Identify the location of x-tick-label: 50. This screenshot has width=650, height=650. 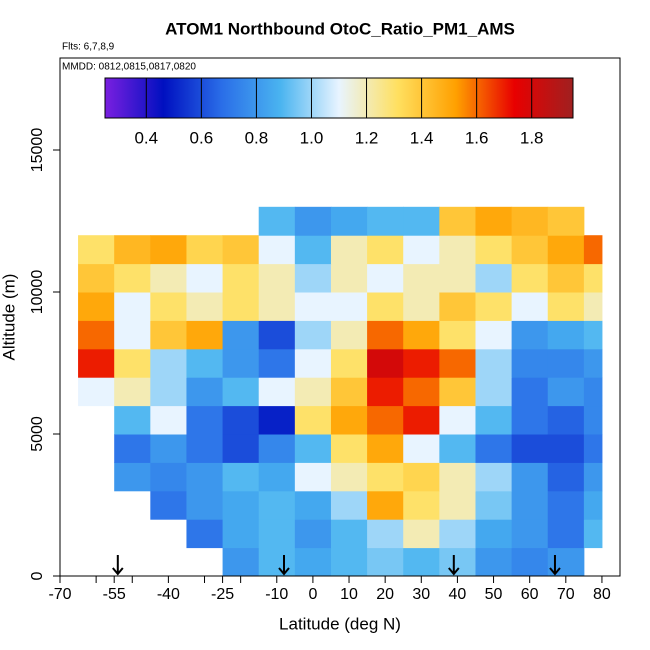
(494, 594).